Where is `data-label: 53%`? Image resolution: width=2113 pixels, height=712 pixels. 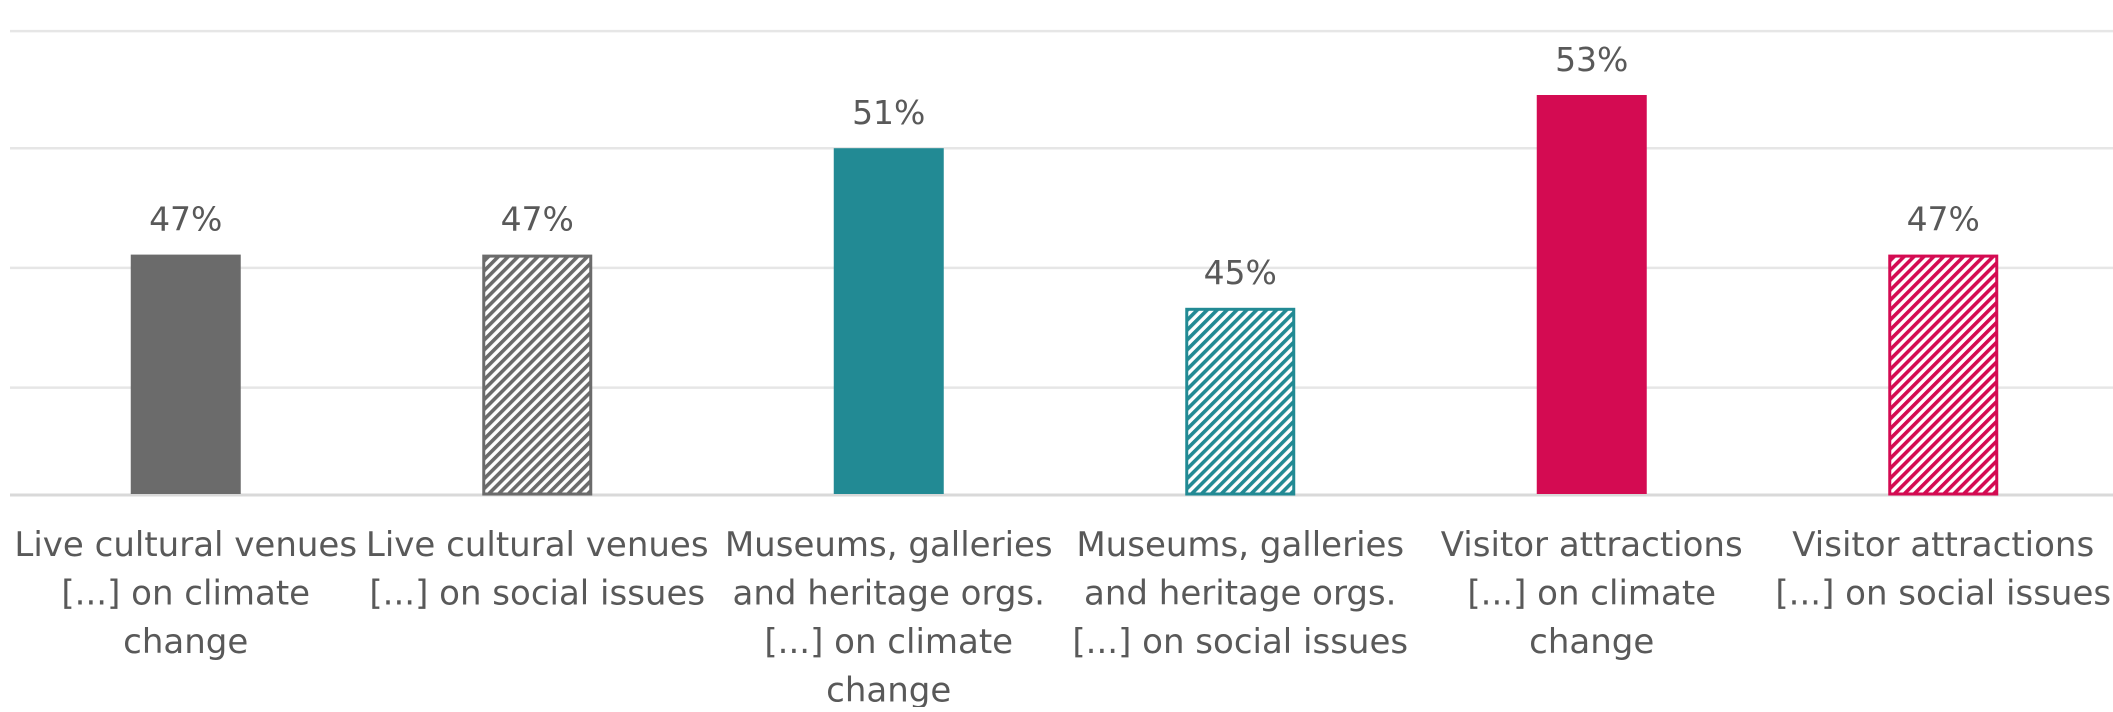
data-label: 53% is located at coordinates (1591, 59).